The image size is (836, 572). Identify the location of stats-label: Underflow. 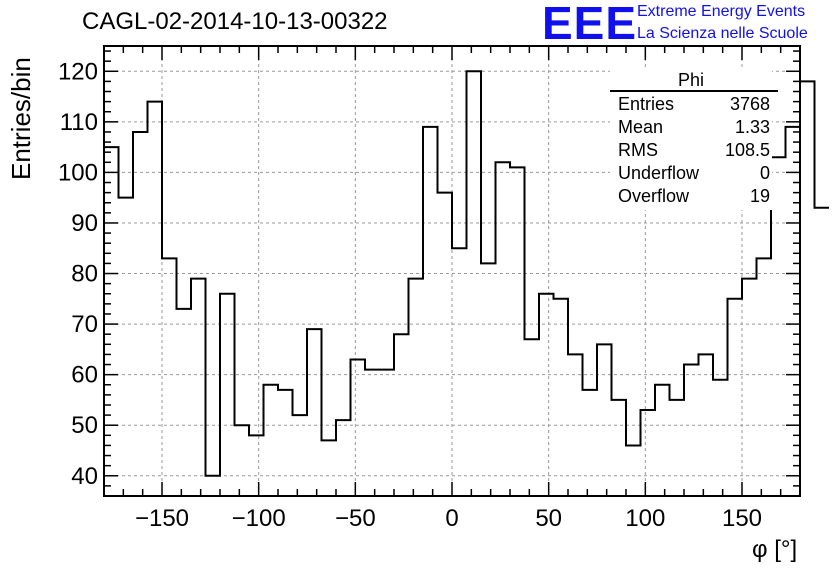
(659, 173).